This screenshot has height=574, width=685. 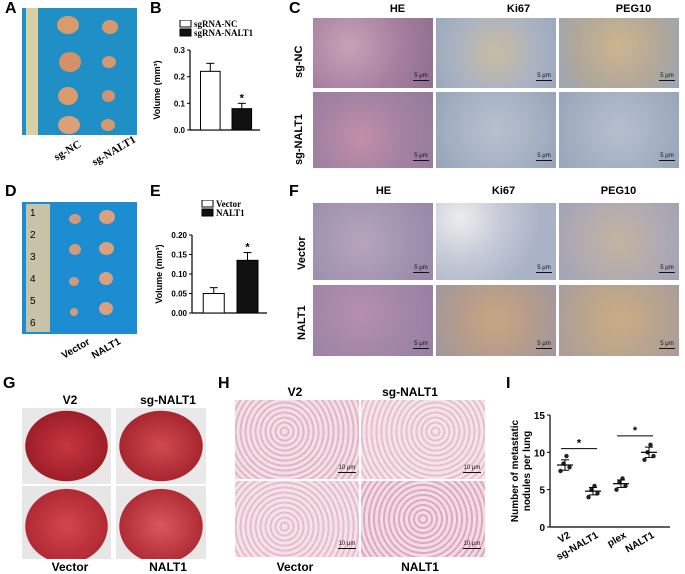 I want to click on x-tick-label: V2, so click(x=564, y=538).